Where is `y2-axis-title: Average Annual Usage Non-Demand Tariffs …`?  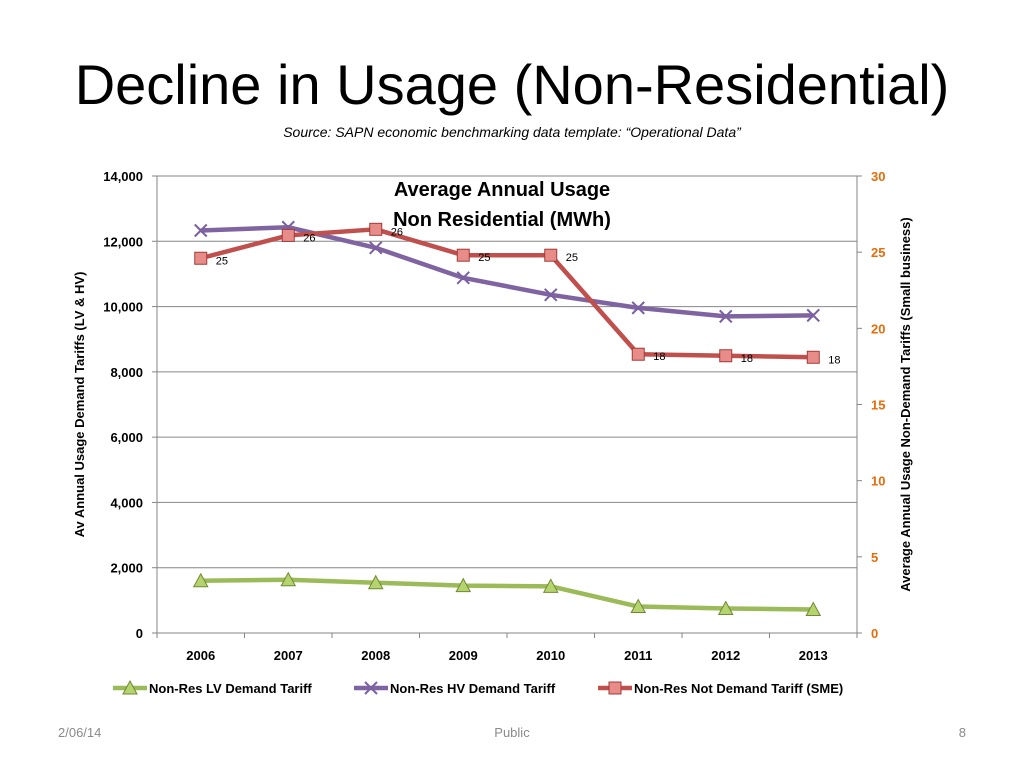 y2-axis-title: Average Annual Usage Non-Demand Tariffs … is located at coordinates (905, 404).